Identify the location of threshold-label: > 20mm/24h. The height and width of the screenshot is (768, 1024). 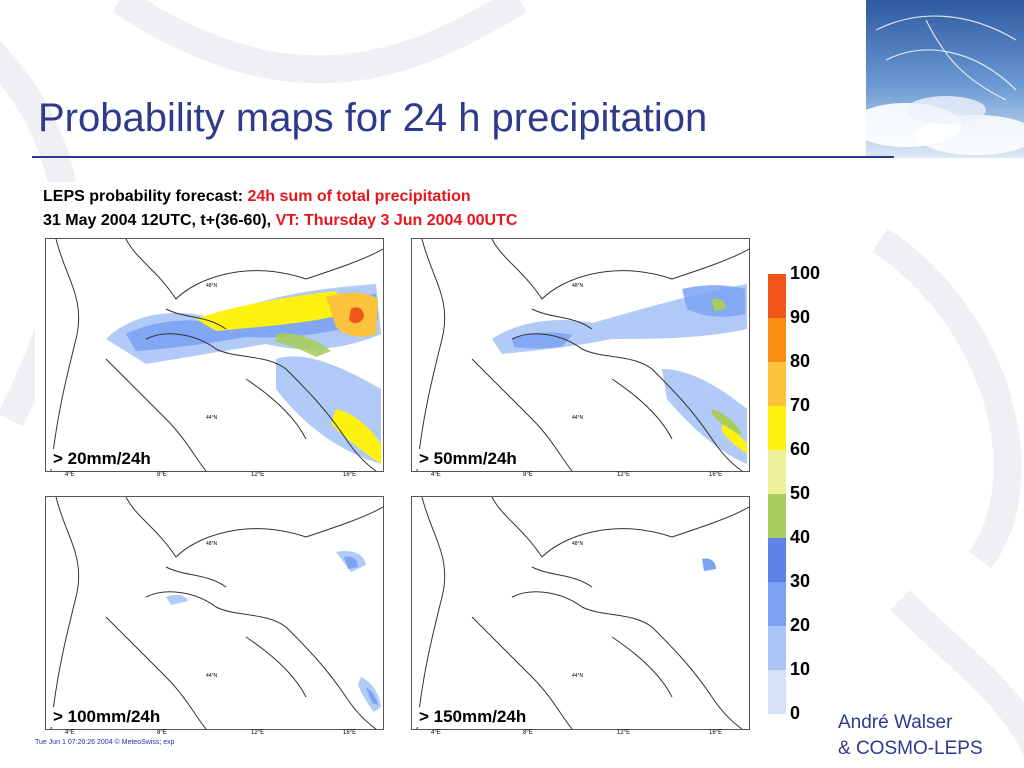
(102, 459).